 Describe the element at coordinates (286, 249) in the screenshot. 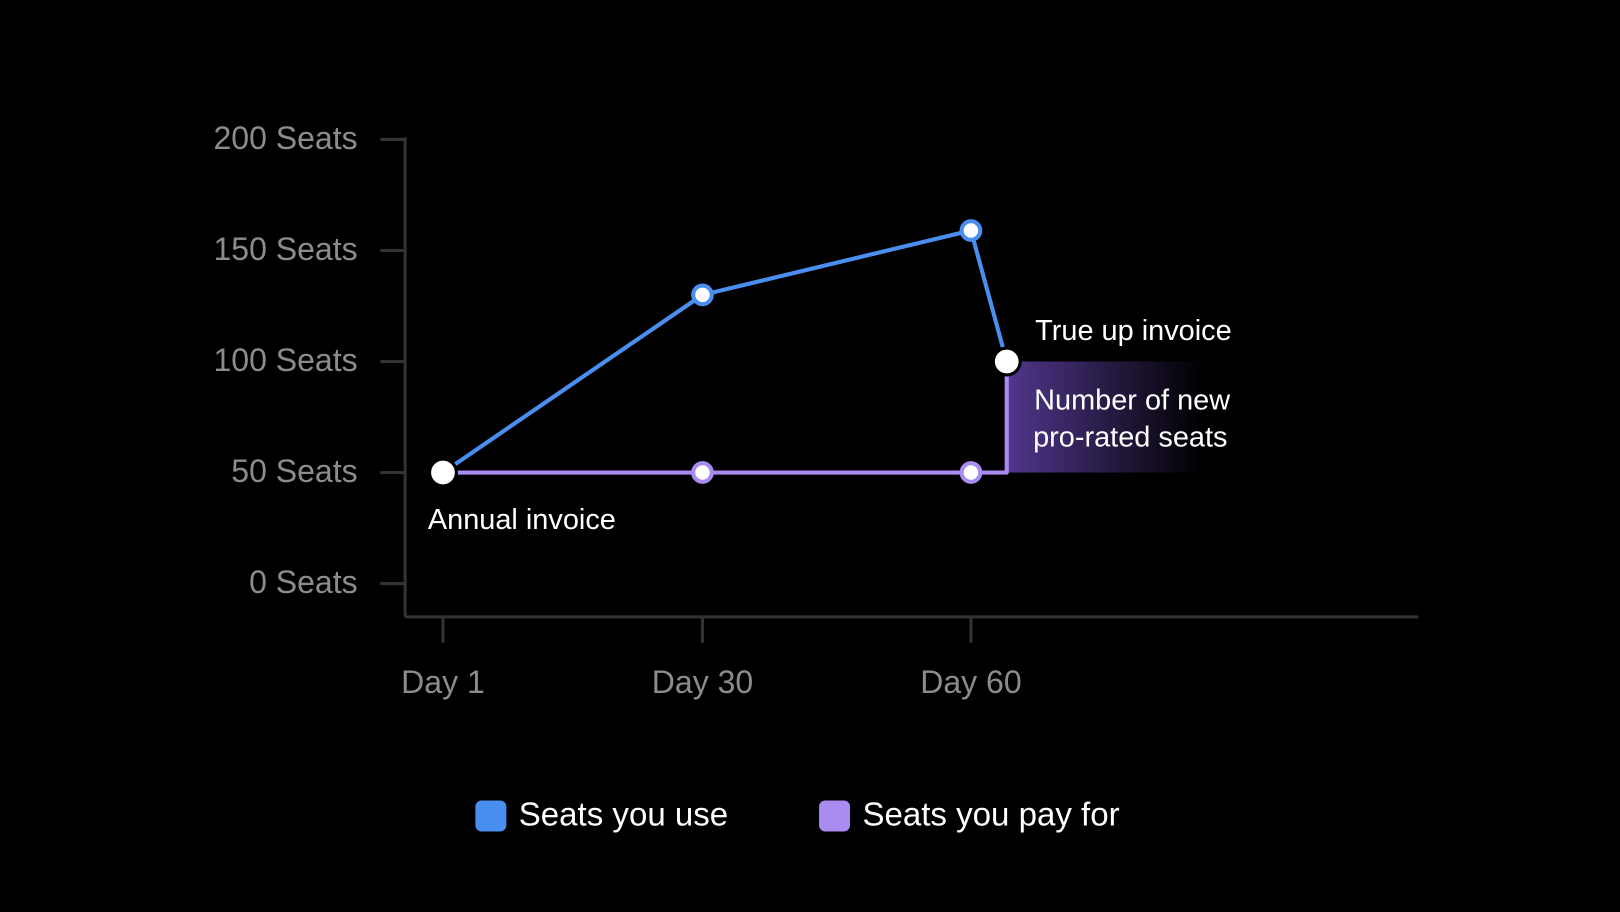

I see `y-tick-label: 150 Seats` at that location.